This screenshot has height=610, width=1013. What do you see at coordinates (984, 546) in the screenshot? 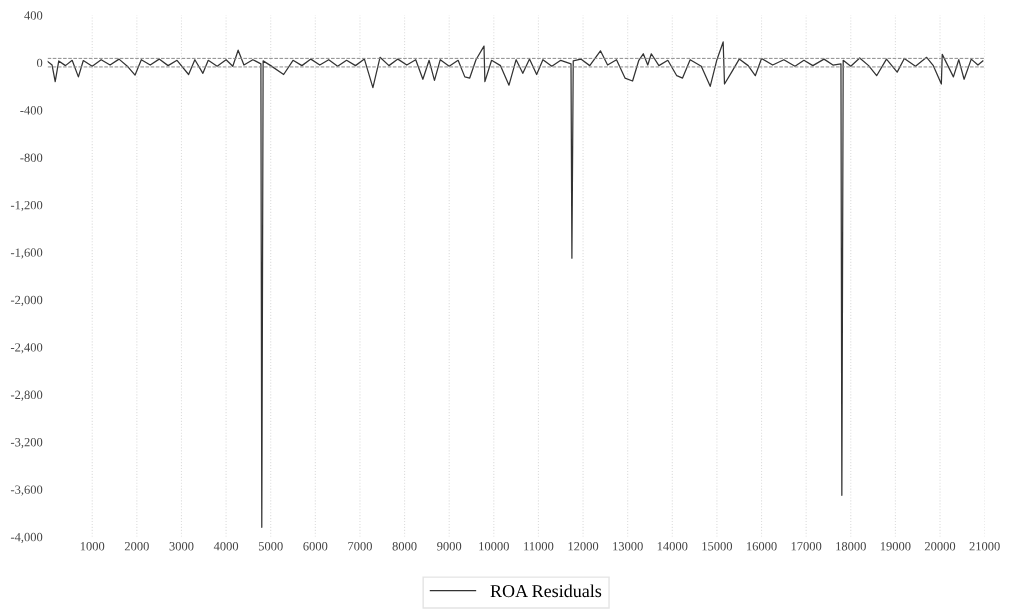
I see `x-tick-label: 21000` at bounding box center [984, 546].